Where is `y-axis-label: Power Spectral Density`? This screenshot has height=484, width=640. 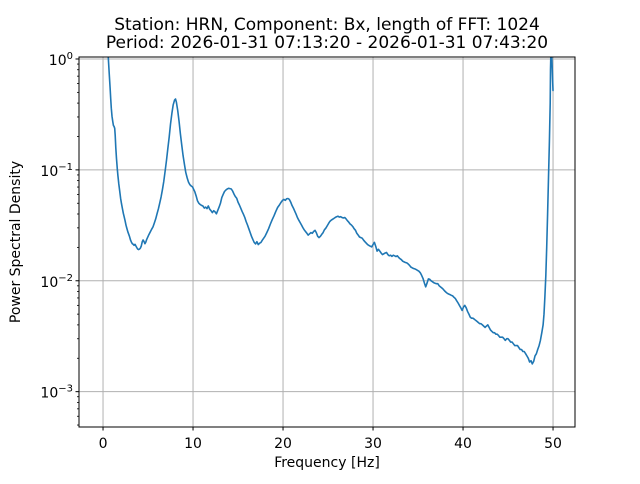 y-axis-label: Power Spectral Density is located at coordinates (16, 242).